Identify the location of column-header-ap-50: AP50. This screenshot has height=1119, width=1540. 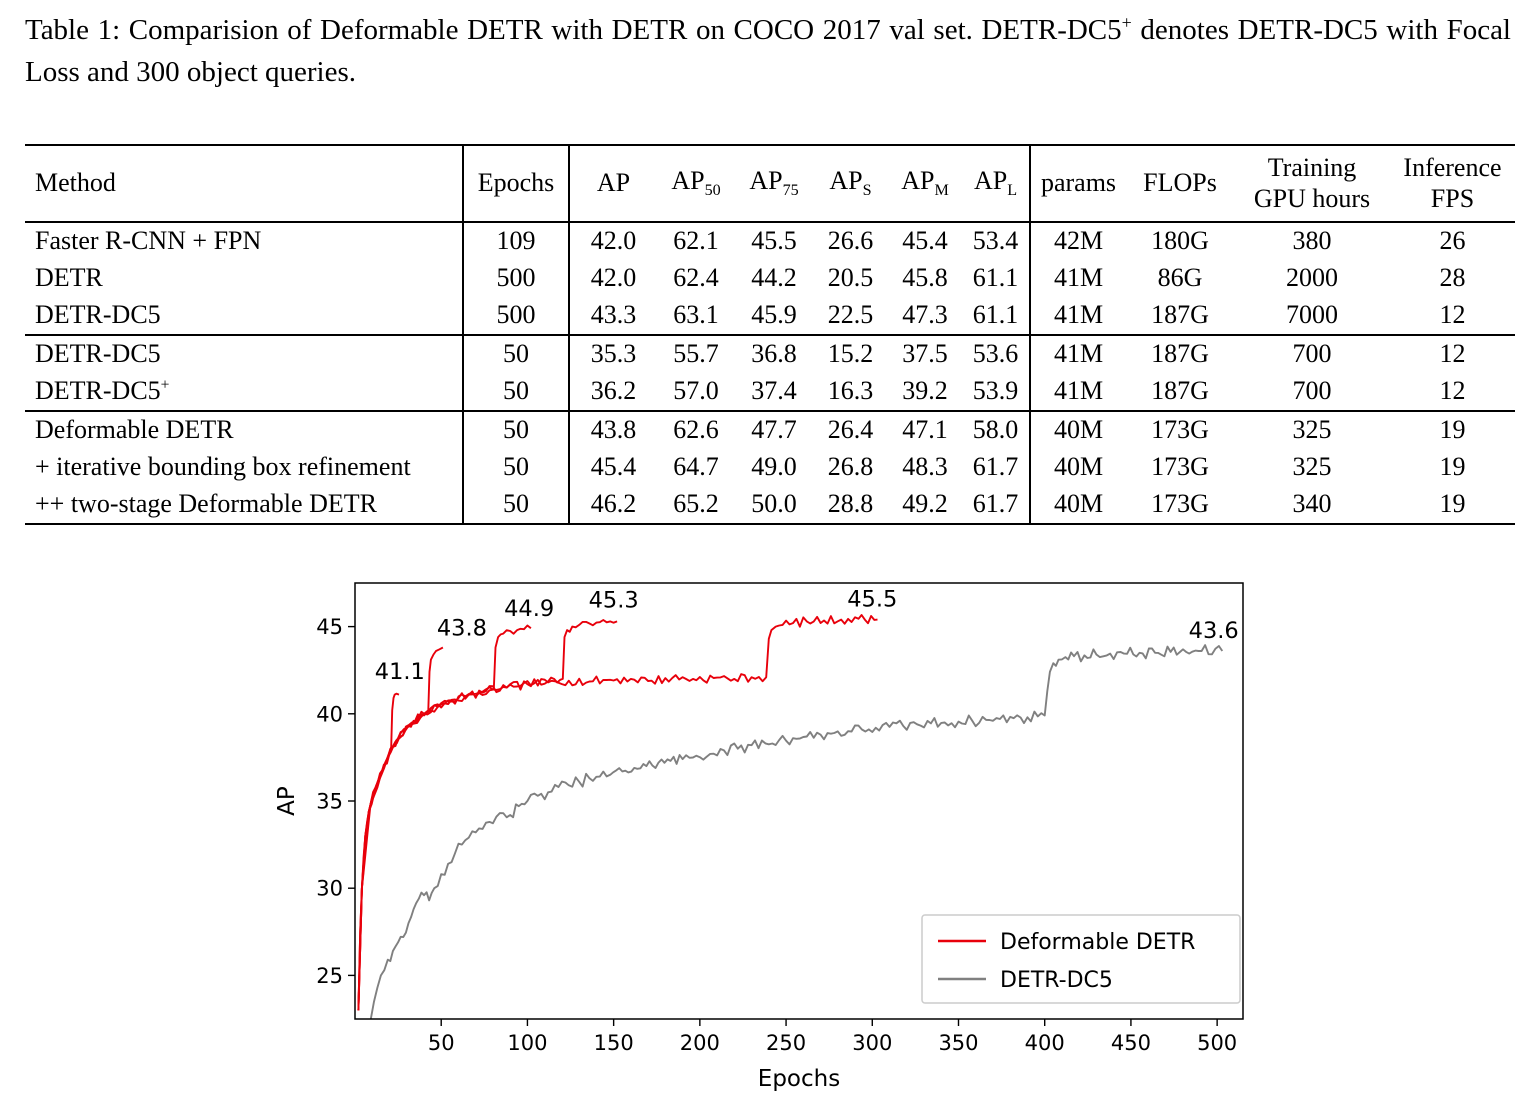
(696, 183).